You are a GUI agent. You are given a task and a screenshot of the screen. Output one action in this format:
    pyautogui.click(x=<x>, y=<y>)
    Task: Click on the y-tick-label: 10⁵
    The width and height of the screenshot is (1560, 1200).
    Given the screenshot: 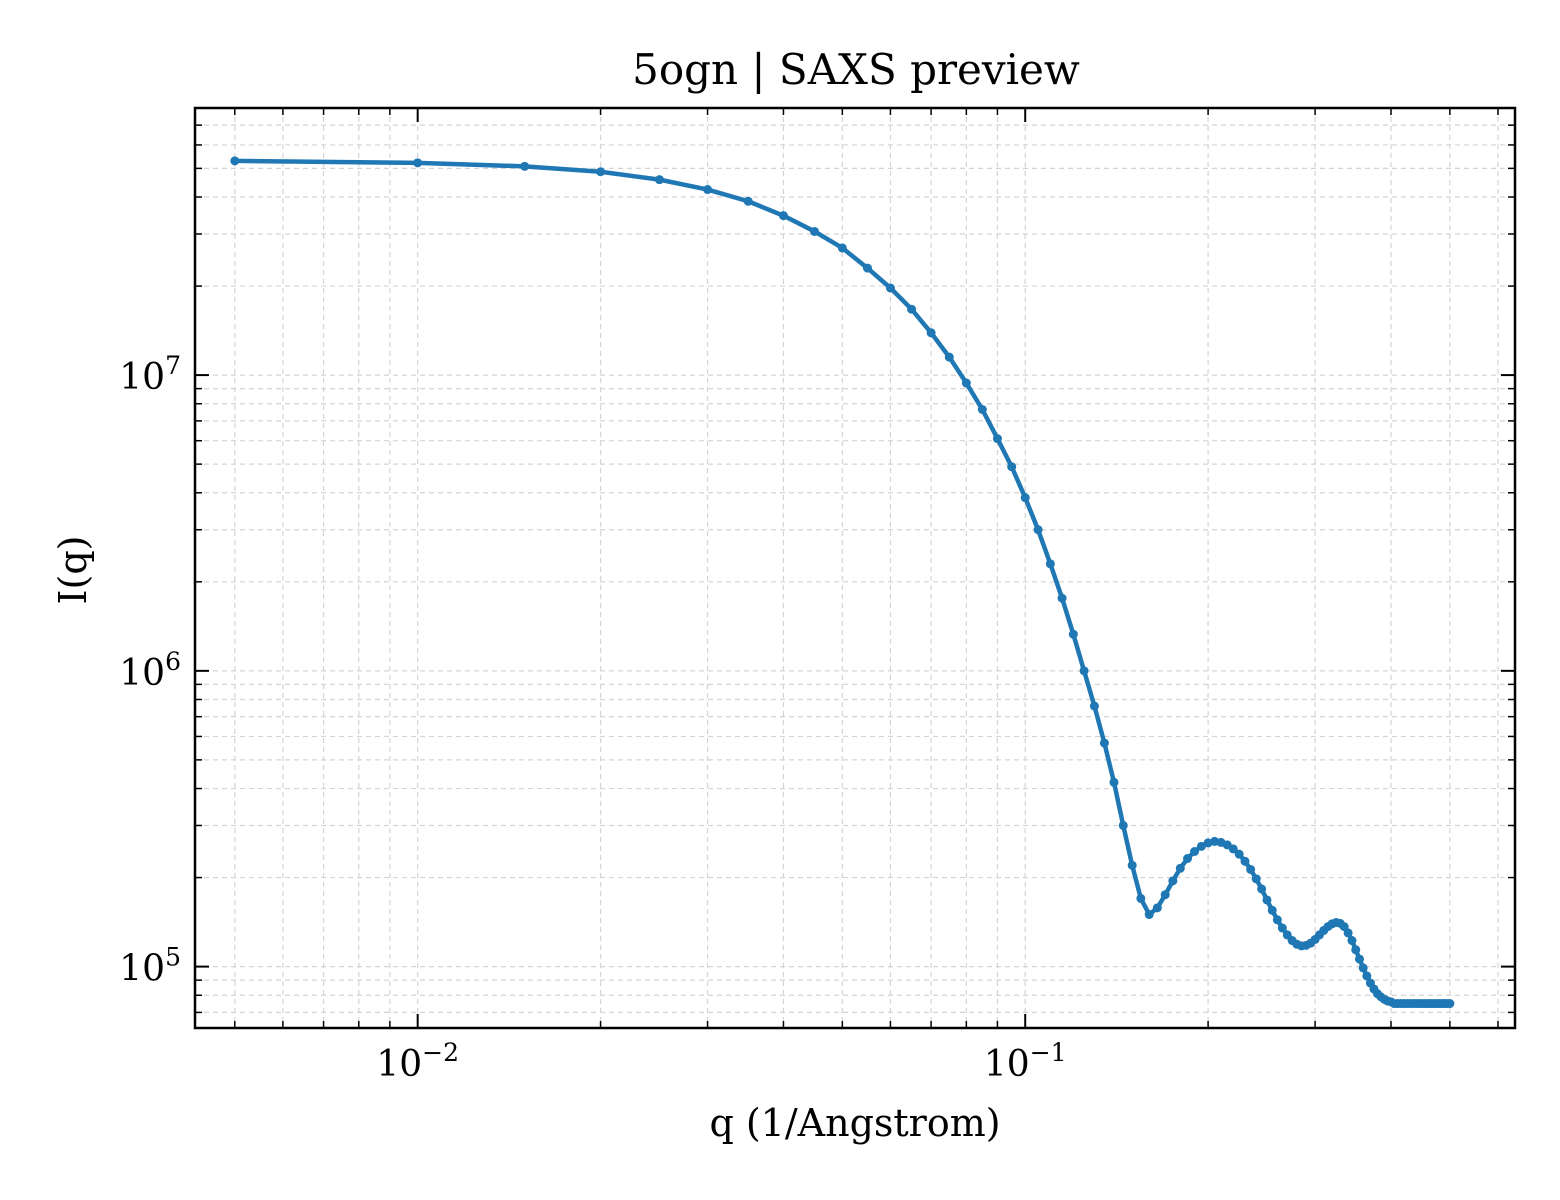 What is the action you would take?
    pyautogui.click(x=150, y=966)
    